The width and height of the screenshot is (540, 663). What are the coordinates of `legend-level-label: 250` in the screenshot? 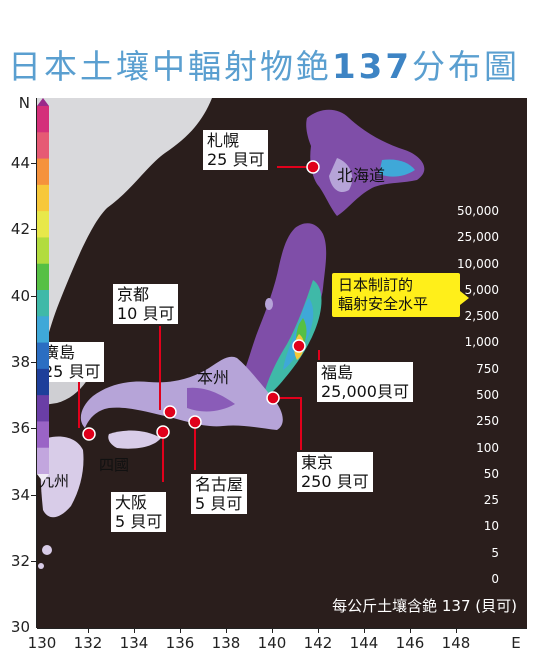 It's located at (487, 421).